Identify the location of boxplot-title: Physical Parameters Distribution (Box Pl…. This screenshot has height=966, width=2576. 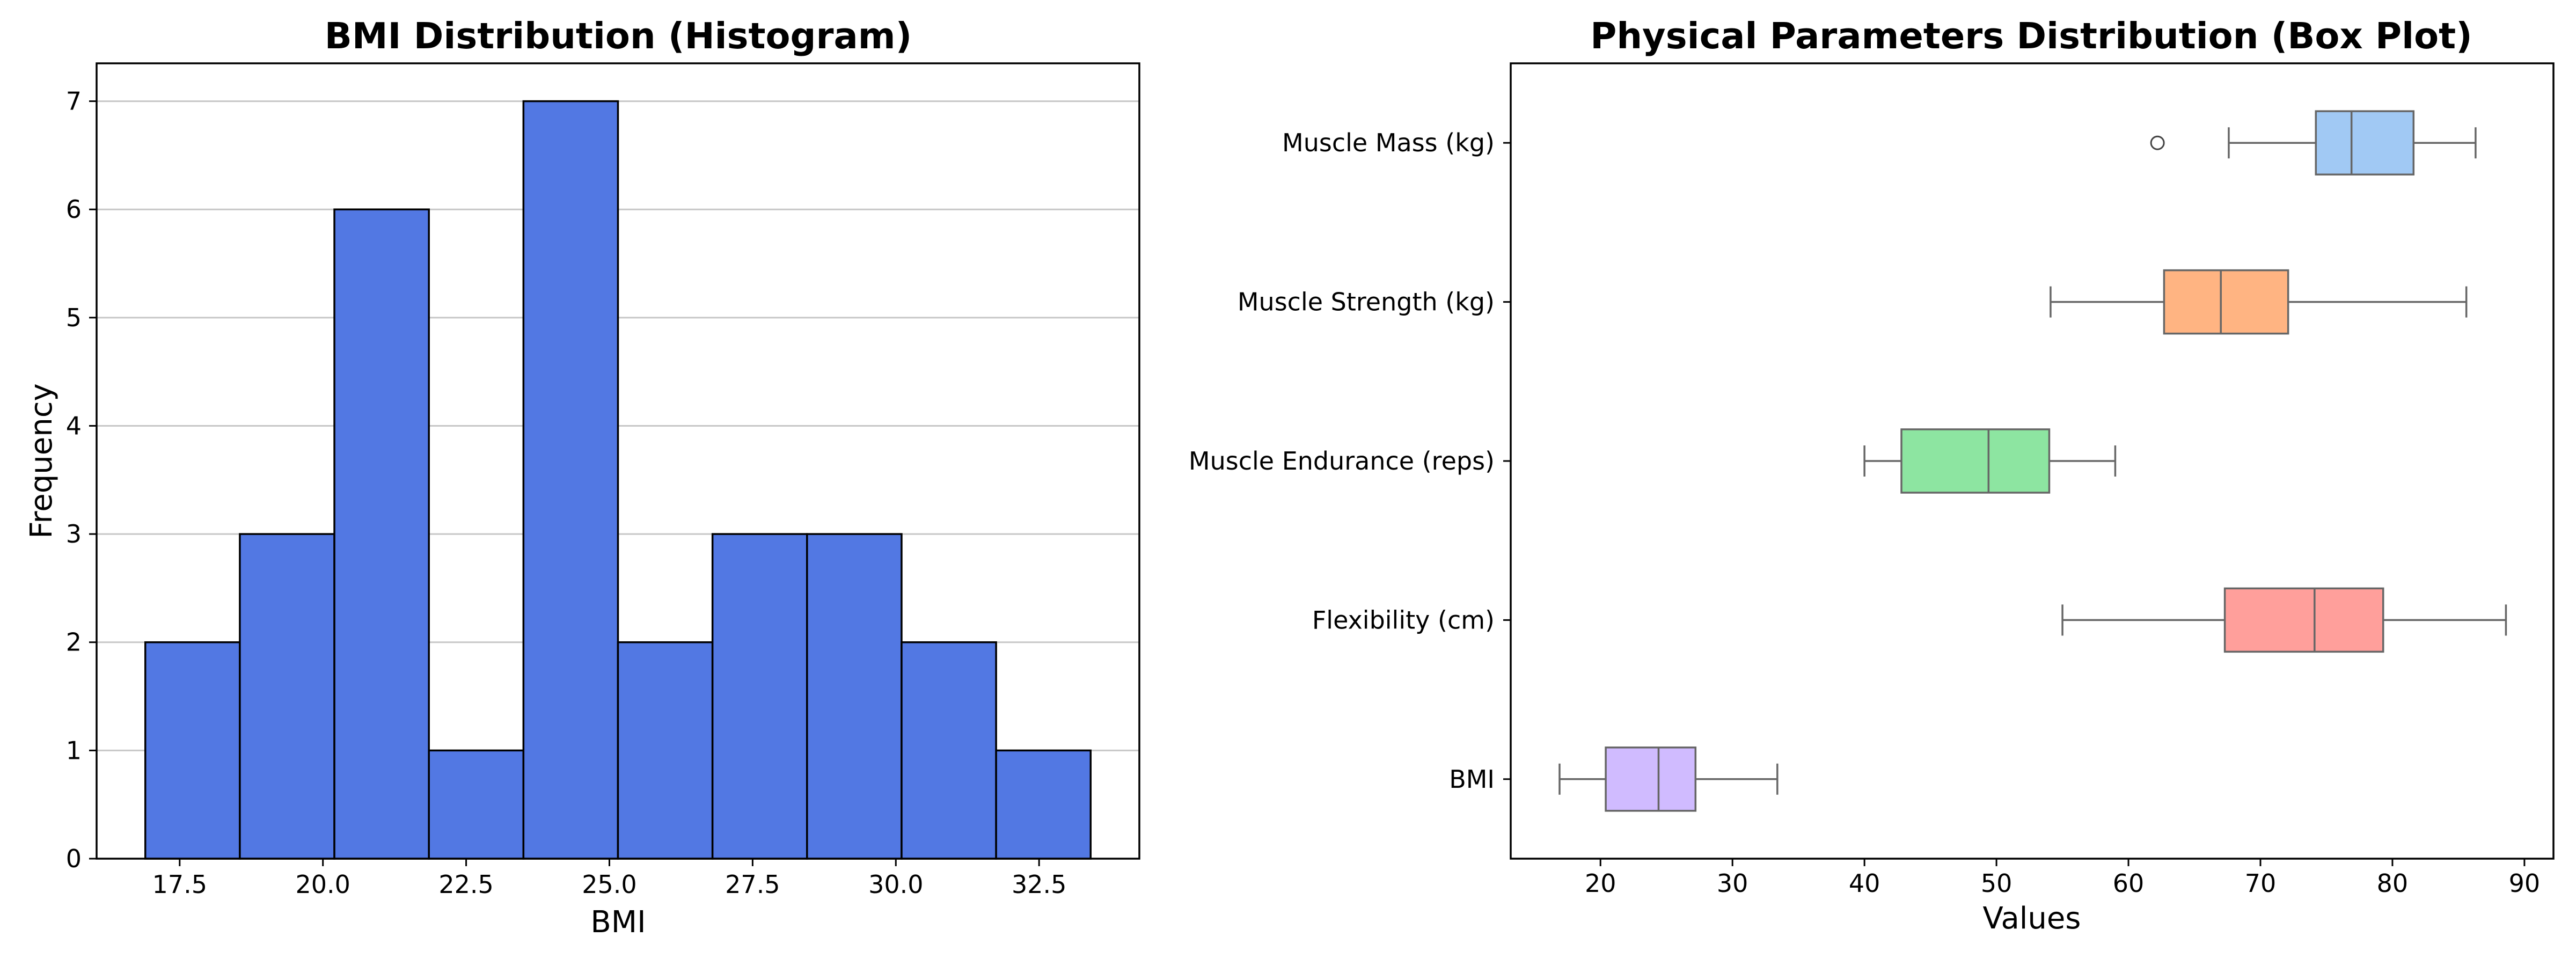
(2031, 36).